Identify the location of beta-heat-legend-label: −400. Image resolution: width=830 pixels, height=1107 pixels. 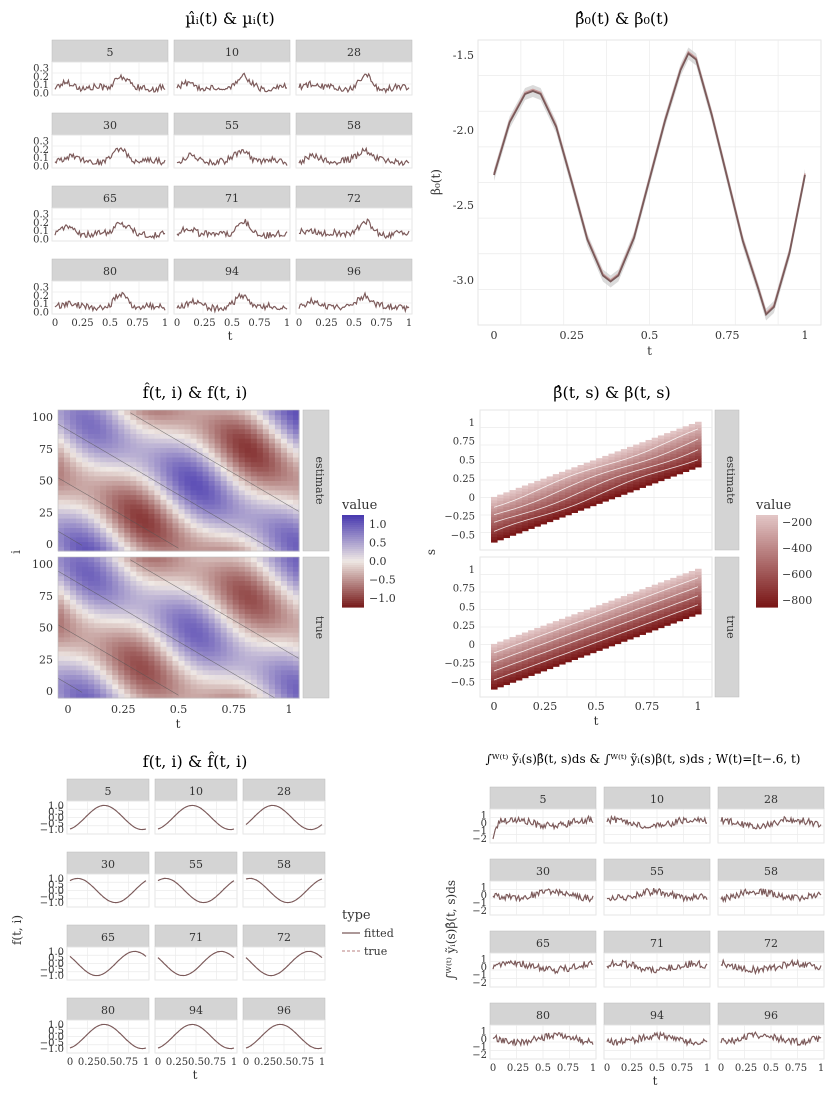
(797, 548).